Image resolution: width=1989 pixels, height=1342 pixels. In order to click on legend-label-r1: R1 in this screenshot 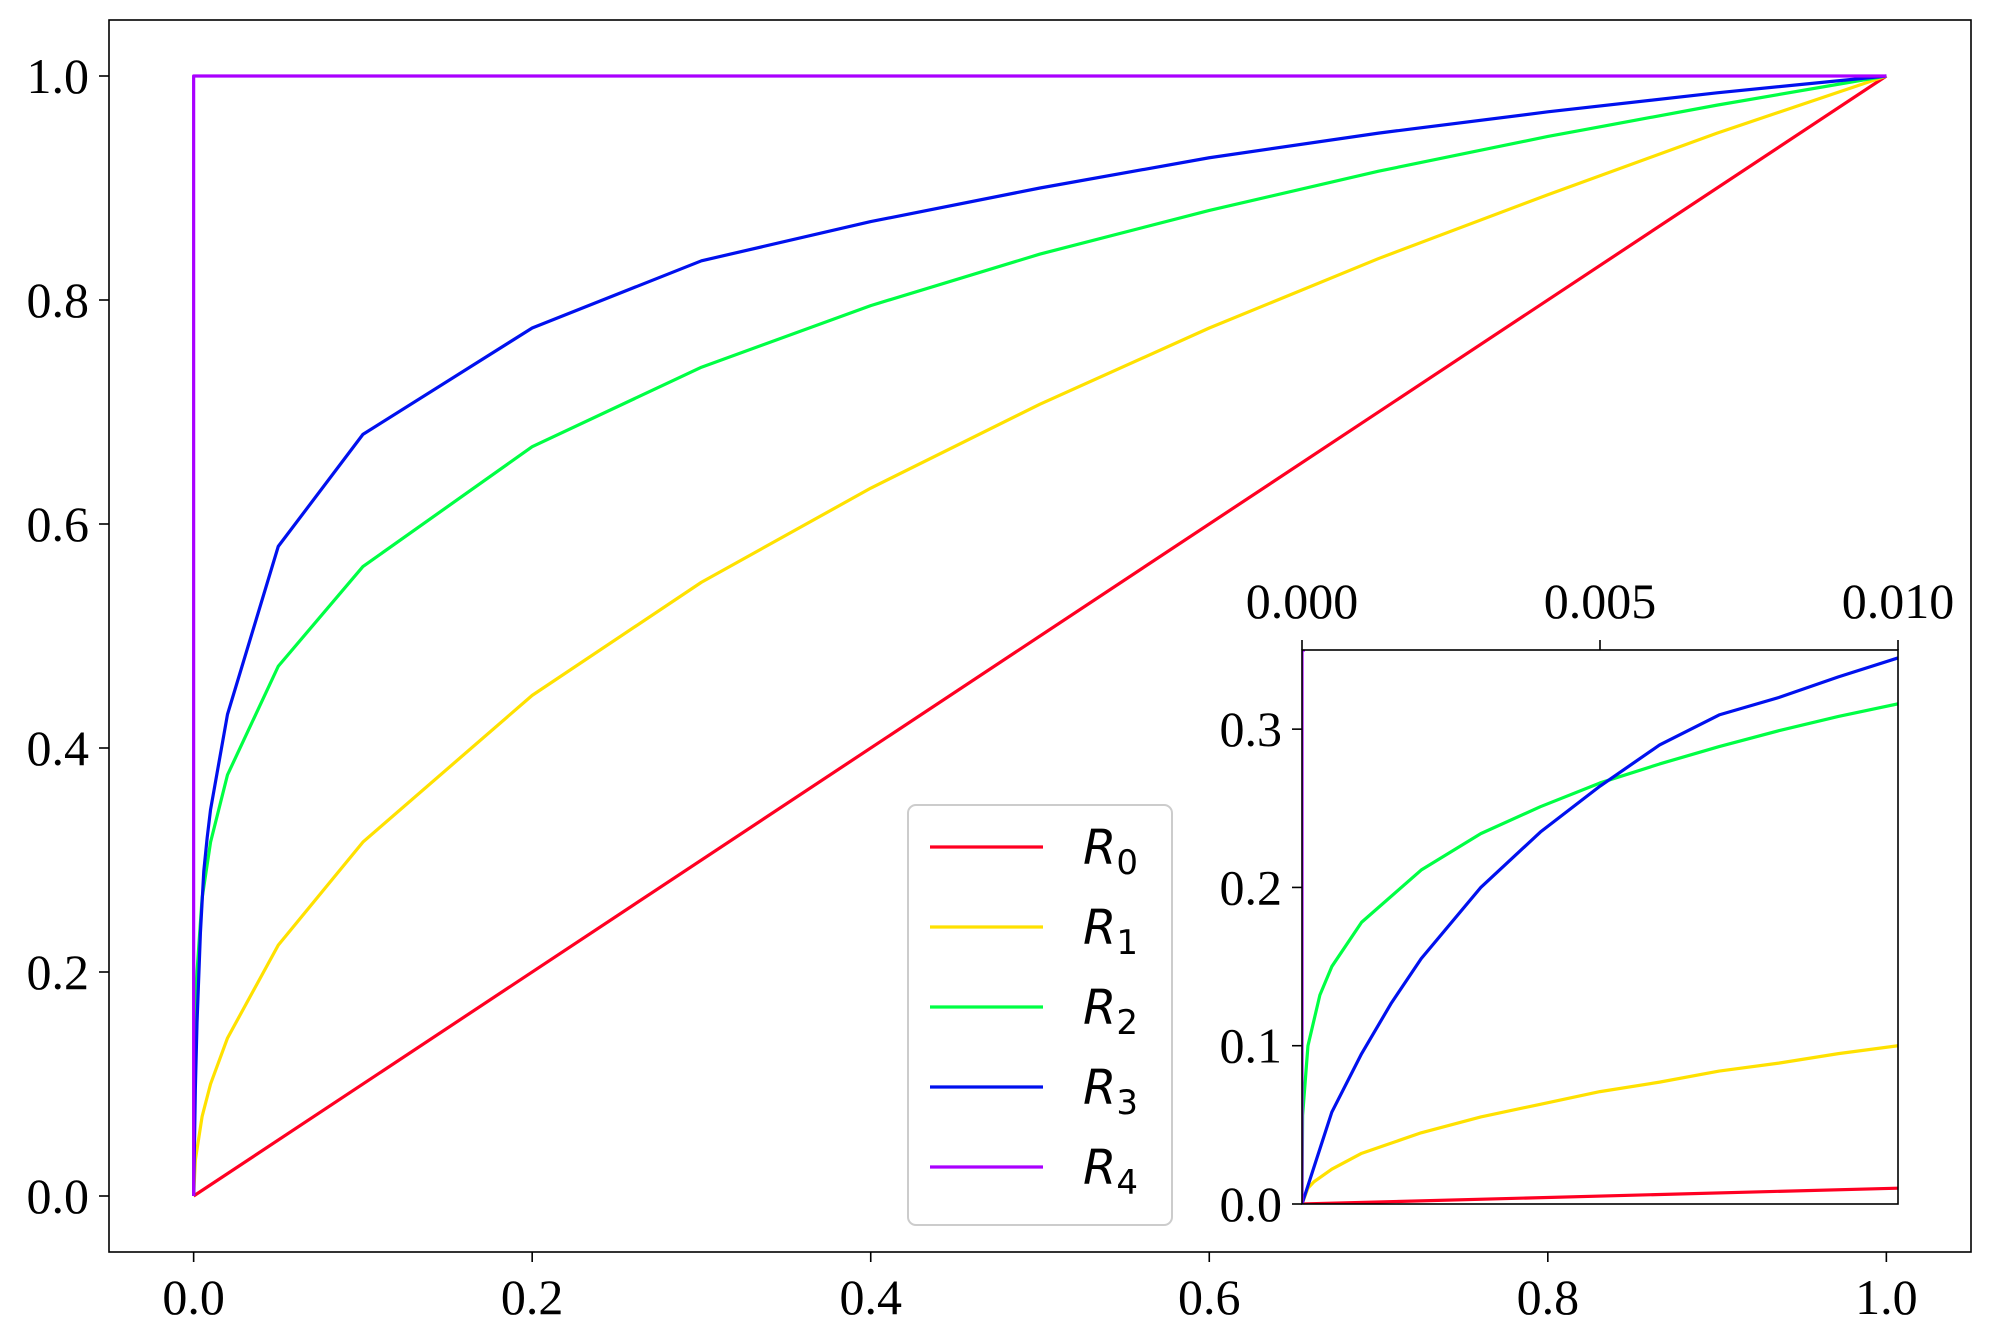, I will do `click(1110, 931)`.